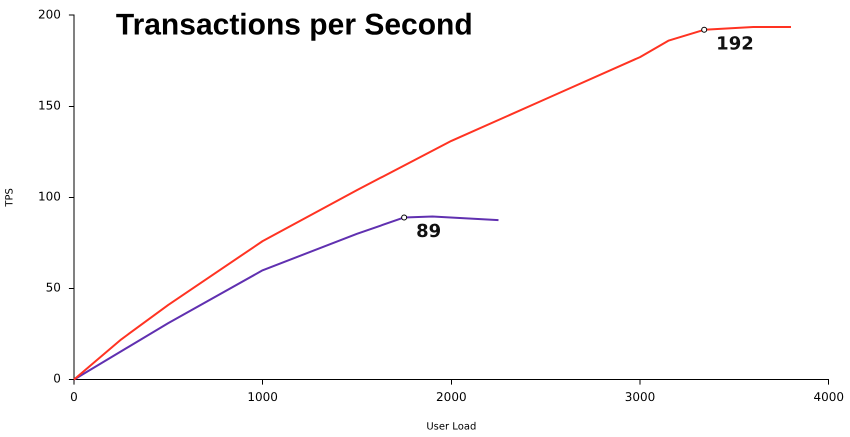  What do you see at coordinates (640, 397) in the screenshot?
I see `x-tick-label: 3000` at bounding box center [640, 397].